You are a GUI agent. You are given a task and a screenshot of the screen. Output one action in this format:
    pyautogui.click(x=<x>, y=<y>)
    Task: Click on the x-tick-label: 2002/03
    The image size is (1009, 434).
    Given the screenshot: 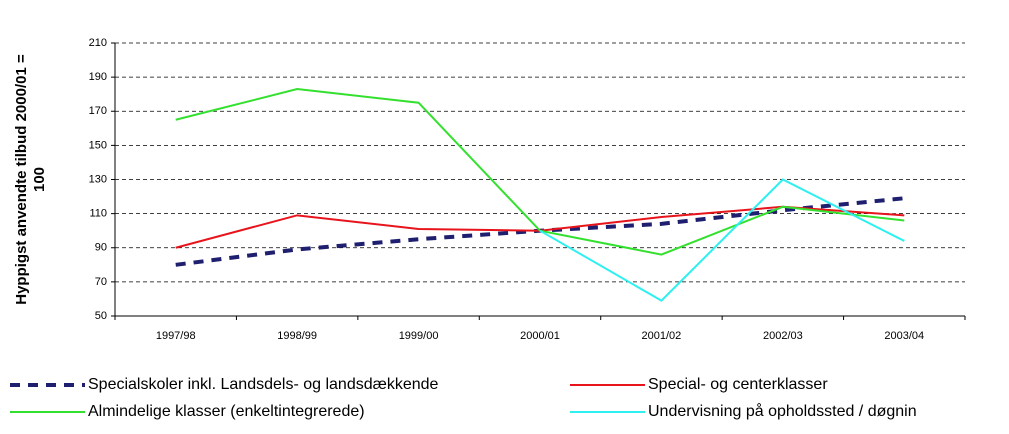 What is the action you would take?
    pyautogui.click(x=783, y=336)
    